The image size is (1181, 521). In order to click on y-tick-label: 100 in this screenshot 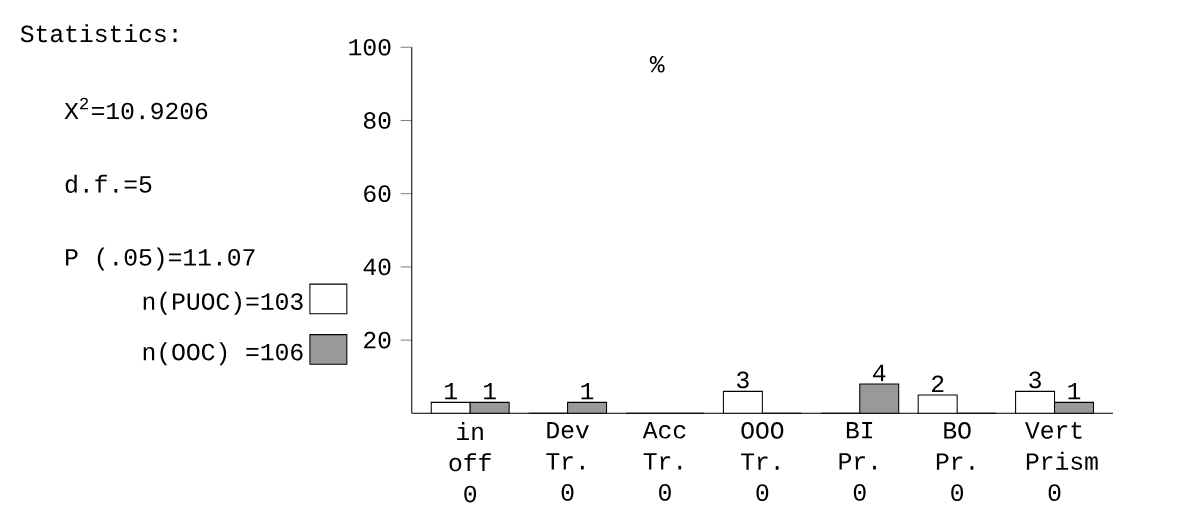, I will do `click(370, 47)`.